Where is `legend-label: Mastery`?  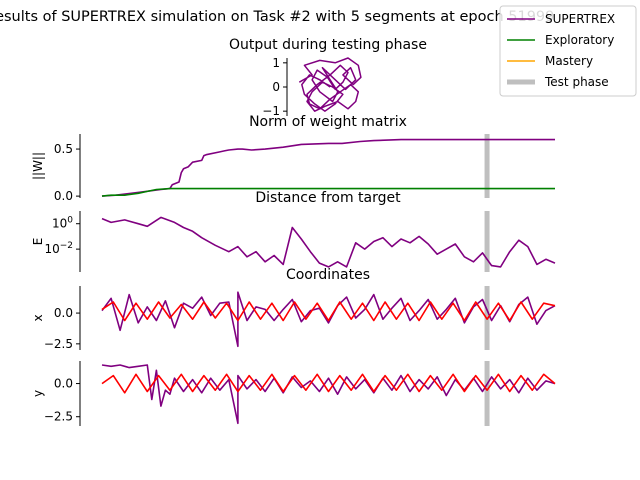
legend-label: Mastery is located at coordinates (569, 61).